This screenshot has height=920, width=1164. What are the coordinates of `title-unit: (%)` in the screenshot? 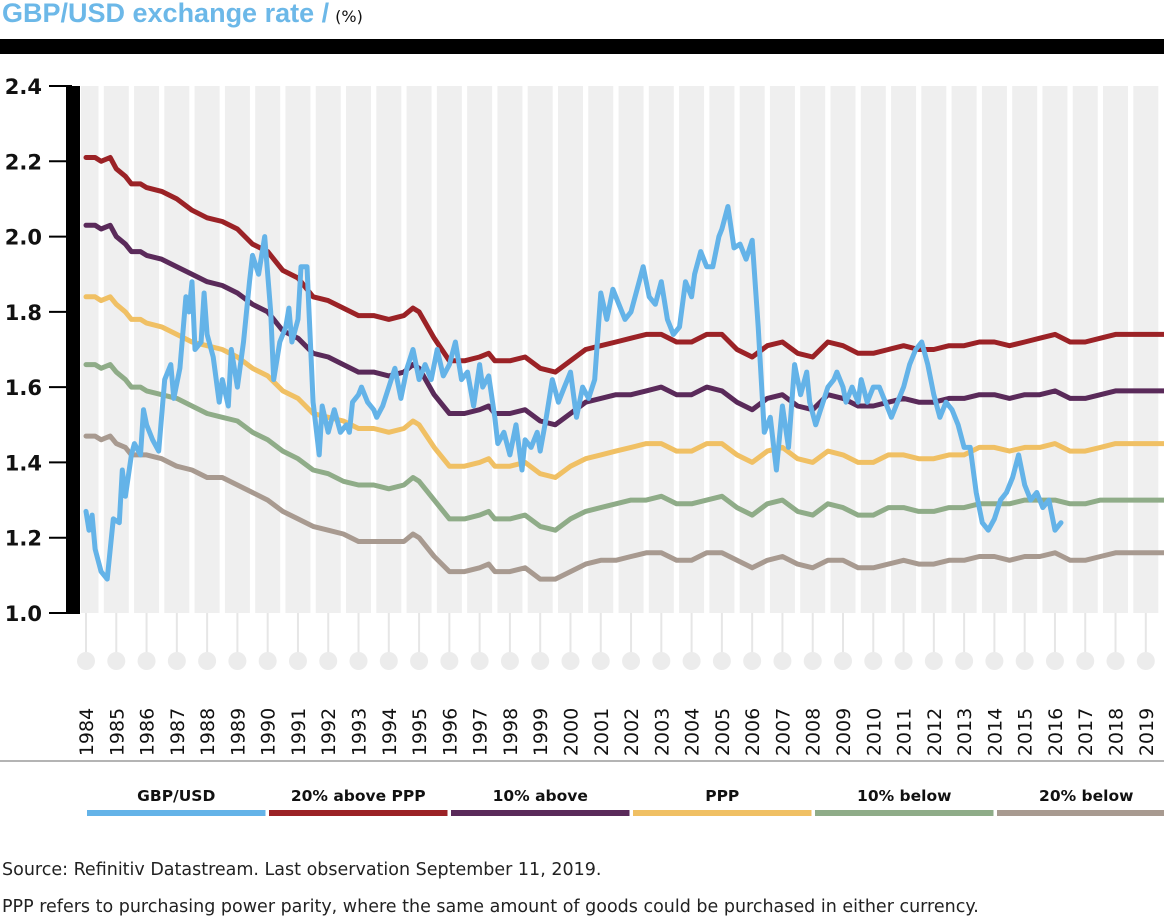 It's located at (349, 16).